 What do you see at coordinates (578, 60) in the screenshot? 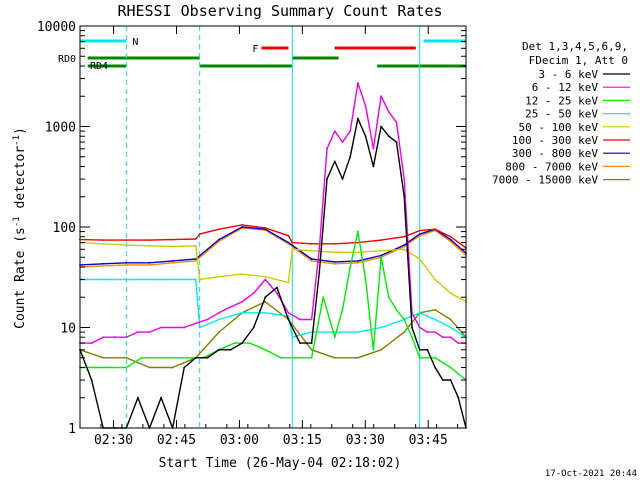
I see `legend-header-line-2: FDecim 1, Att 0` at bounding box center [578, 60].